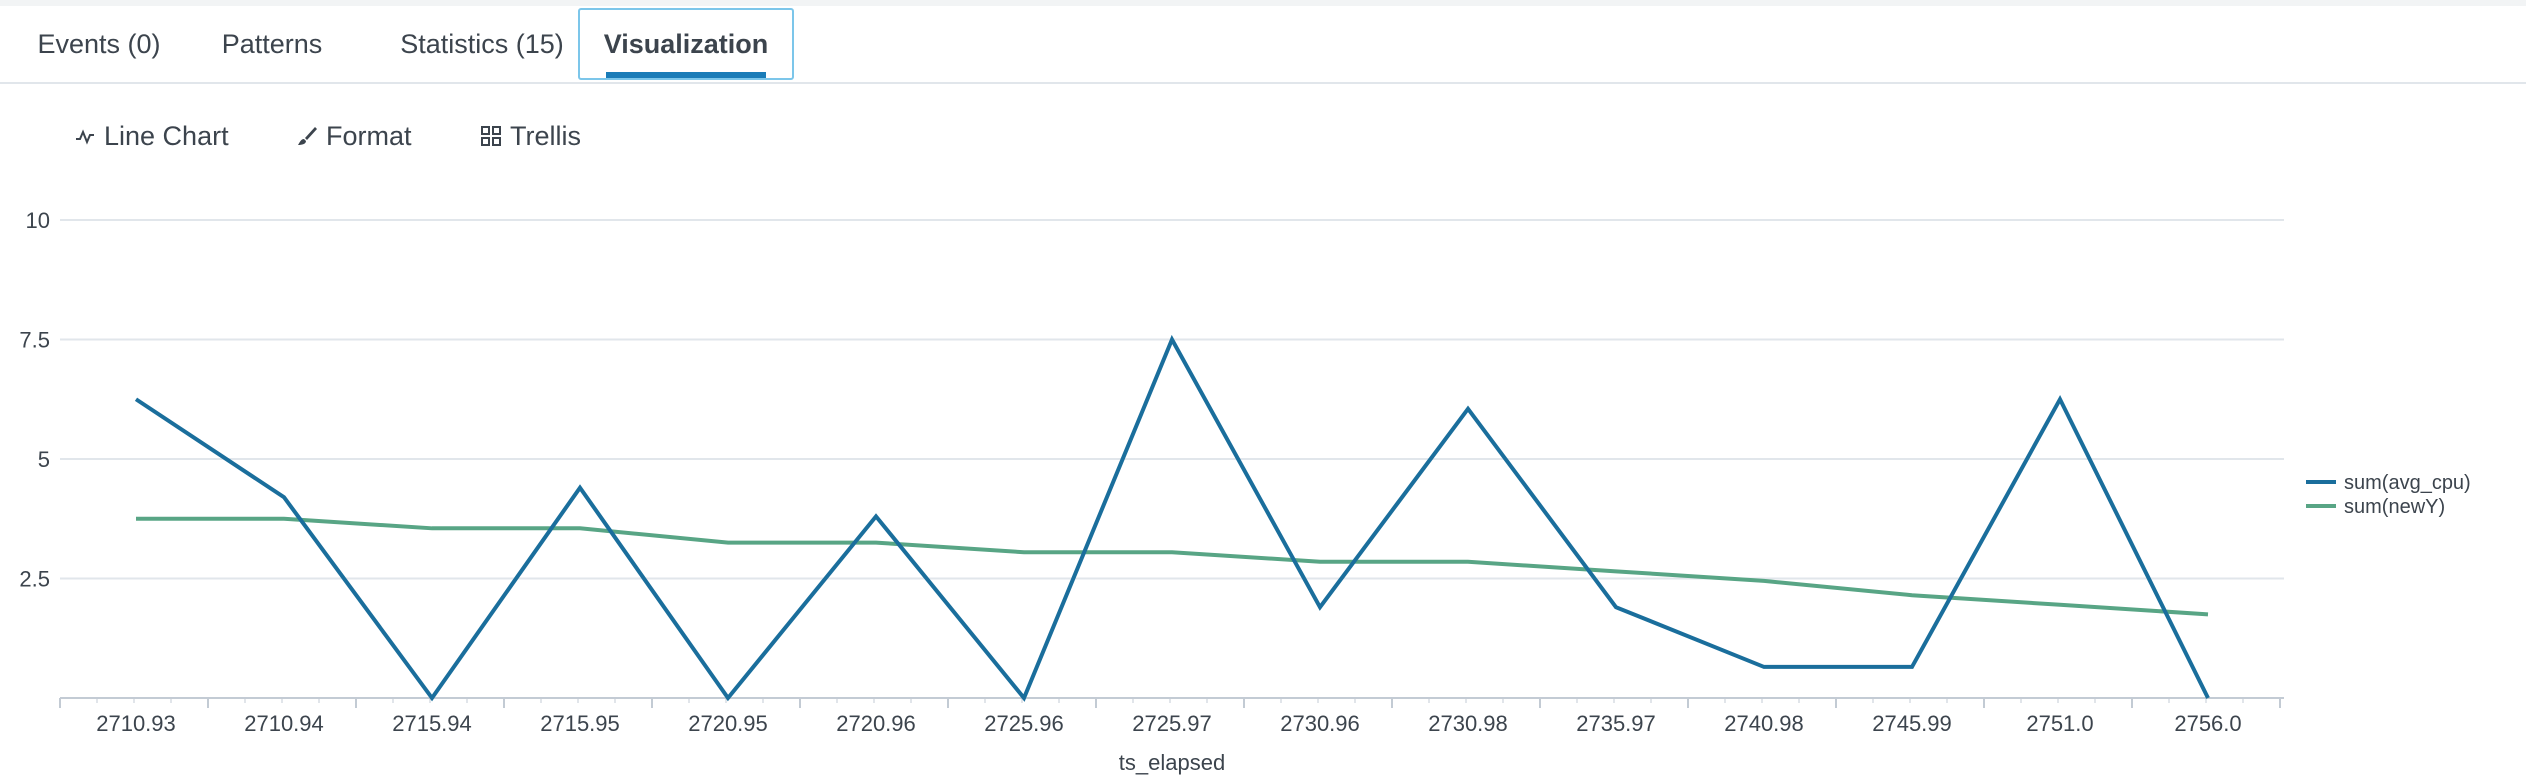  What do you see at coordinates (1912, 723) in the screenshot?
I see `x-tick-label: 2745.99` at bounding box center [1912, 723].